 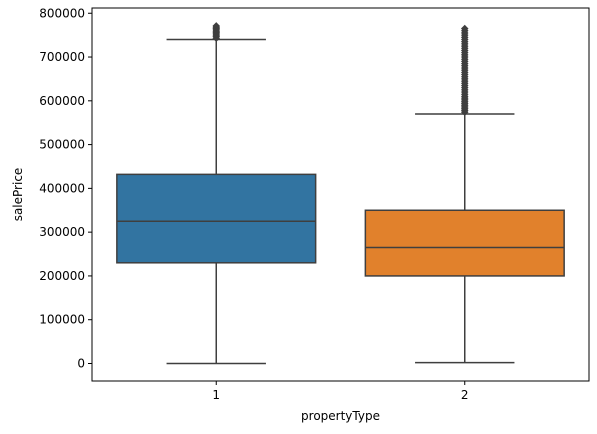 I want to click on y-axis-label: salePrice, so click(x=18, y=195).